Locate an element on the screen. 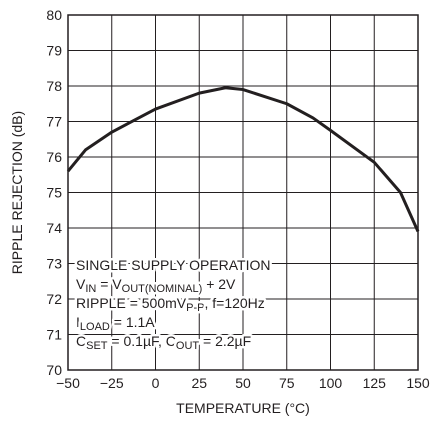  annotation-line: ILOAD = 1.1A is located at coordinates (115, 323).